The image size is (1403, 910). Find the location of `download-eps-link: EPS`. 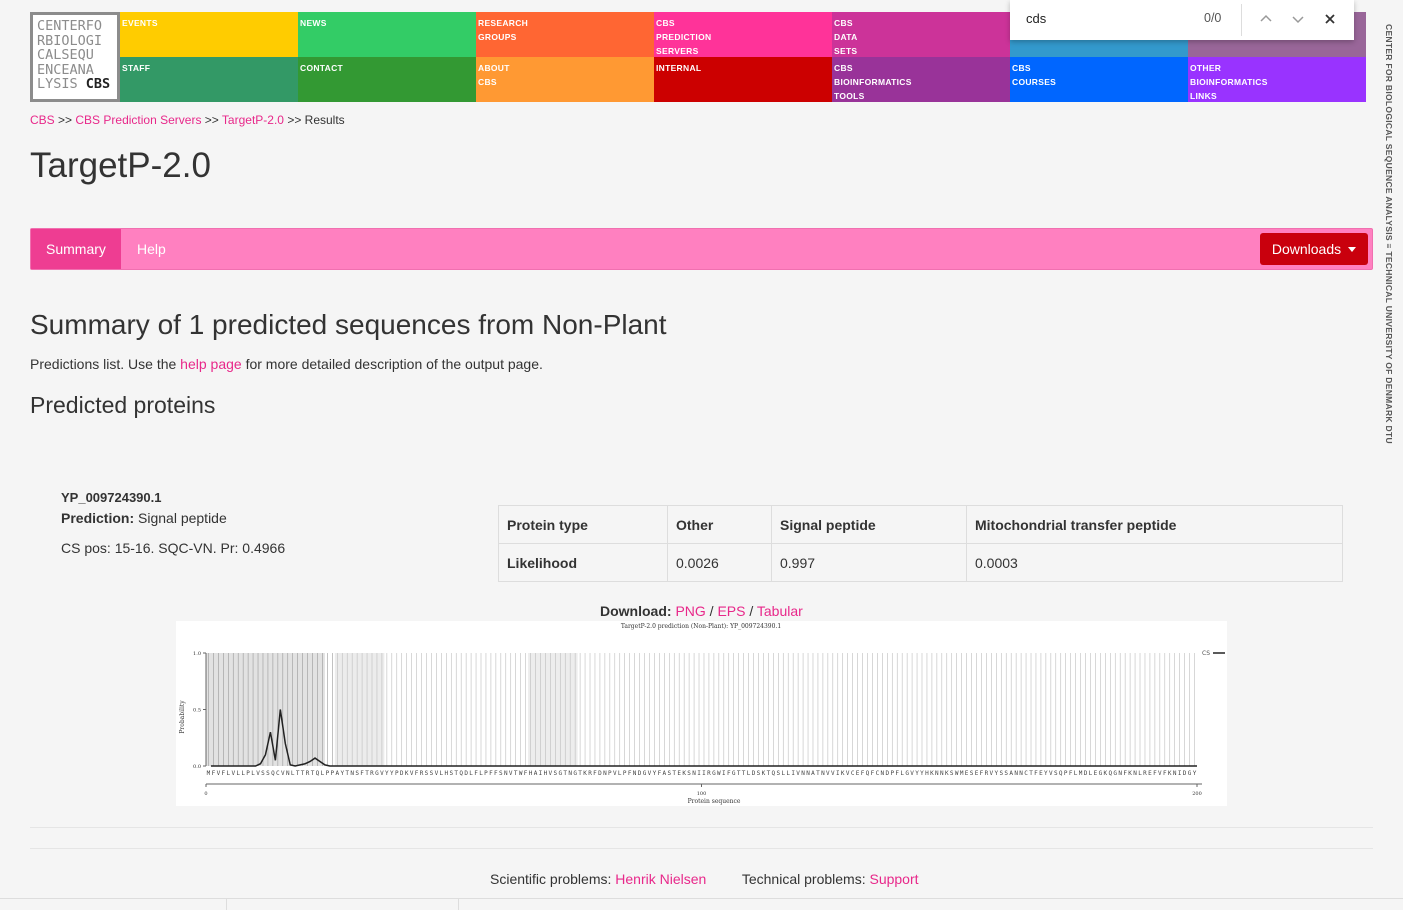

download-eps-link: EPS is located at coordinates (731, 611).